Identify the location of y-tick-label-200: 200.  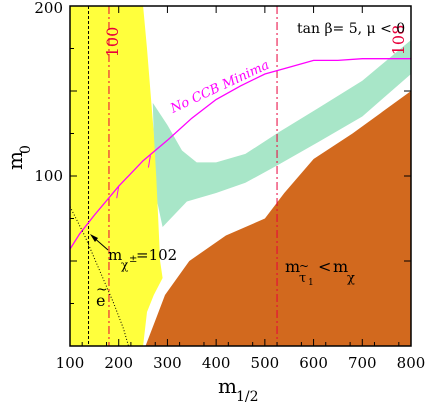
(48, 8).